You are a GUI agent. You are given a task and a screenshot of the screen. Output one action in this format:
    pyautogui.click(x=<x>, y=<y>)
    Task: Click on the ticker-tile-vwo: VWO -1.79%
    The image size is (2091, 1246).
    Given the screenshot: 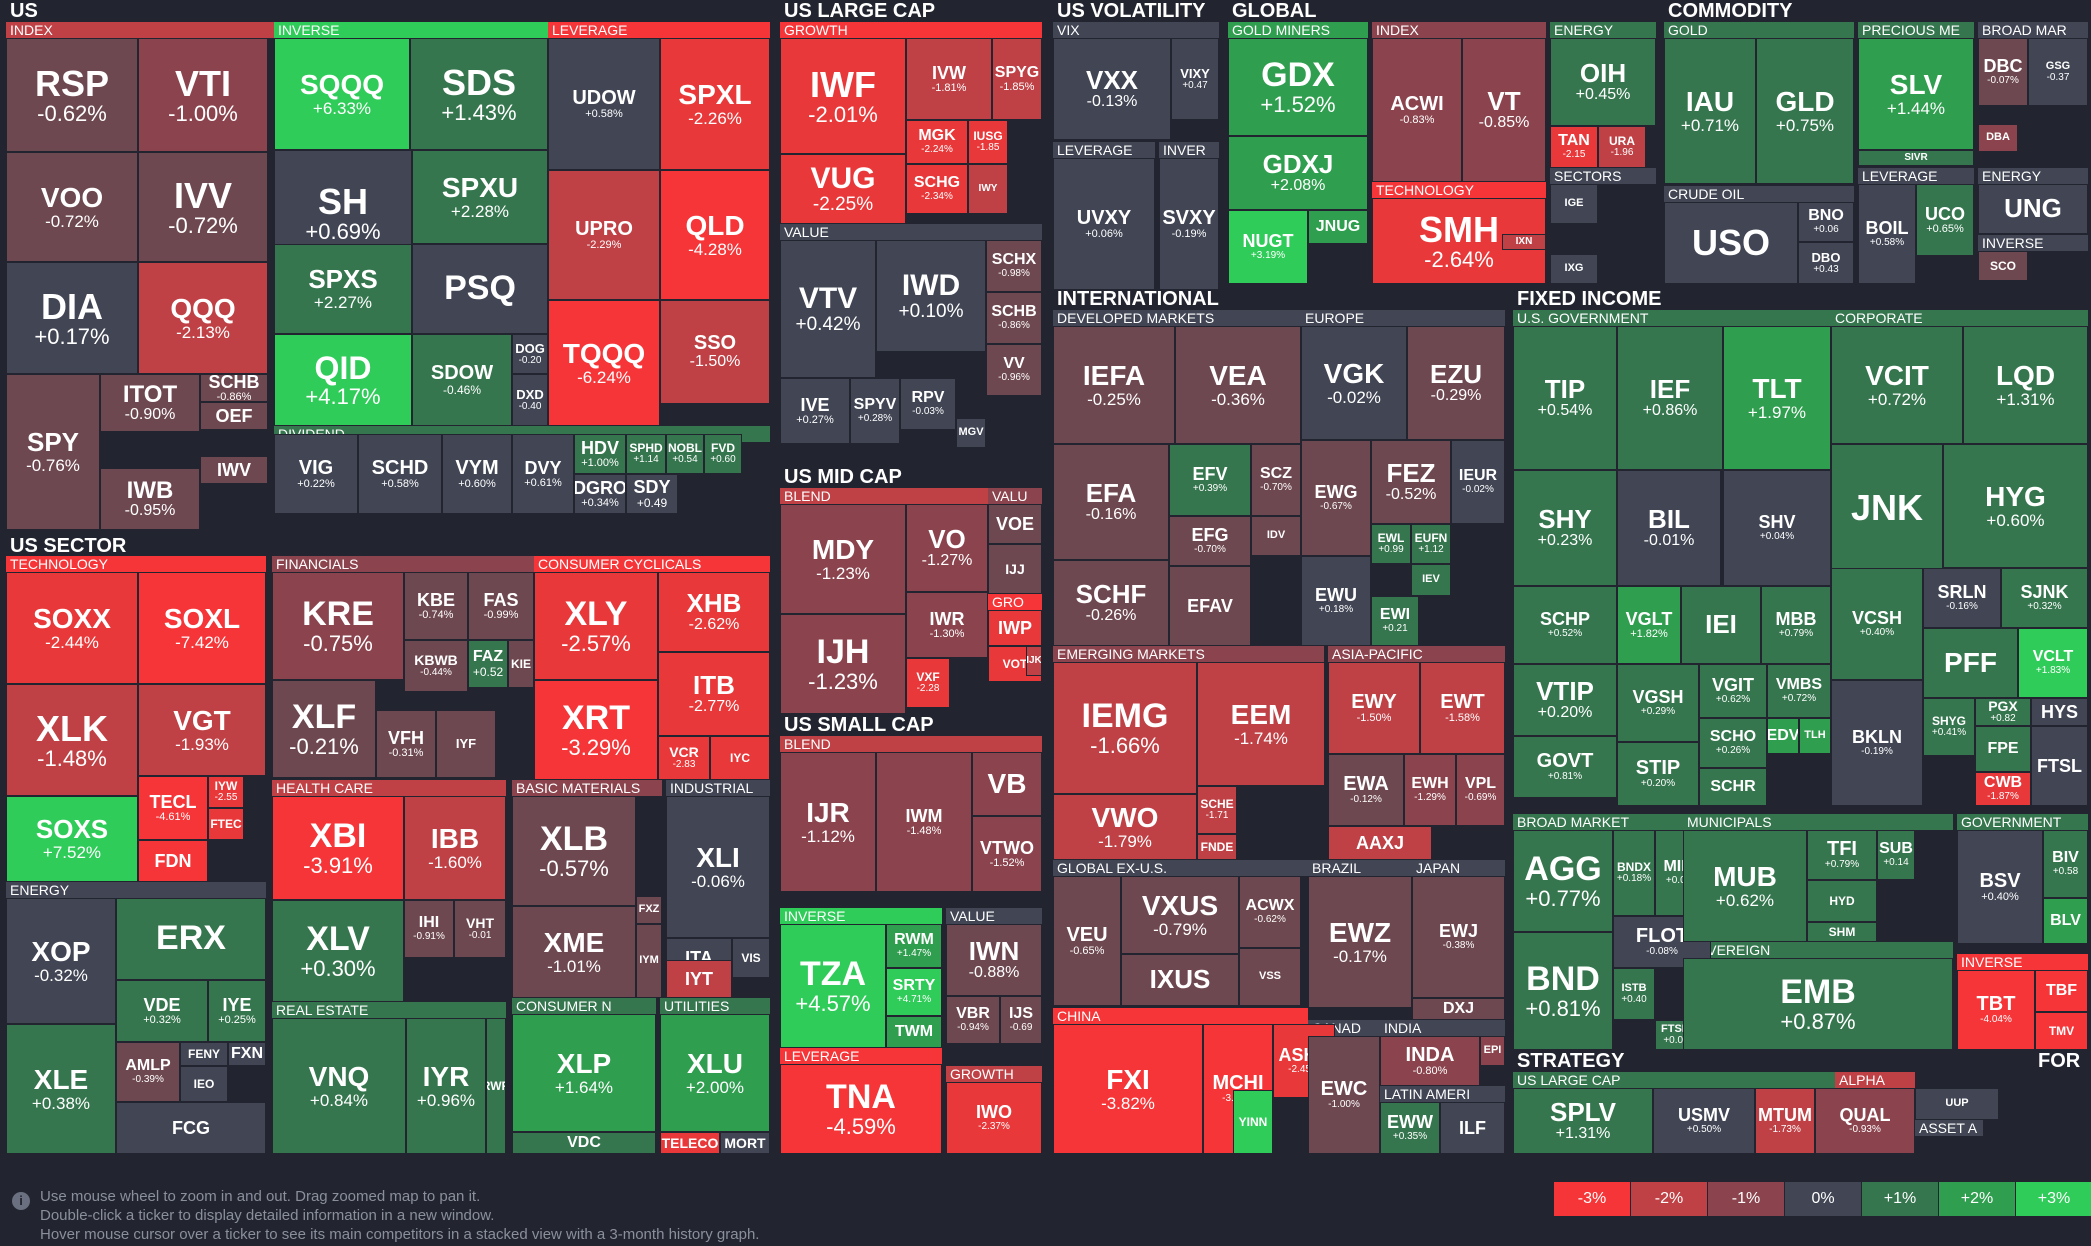 What is the action you would take?
    pyautogui.click(x=1125, y=827)
    